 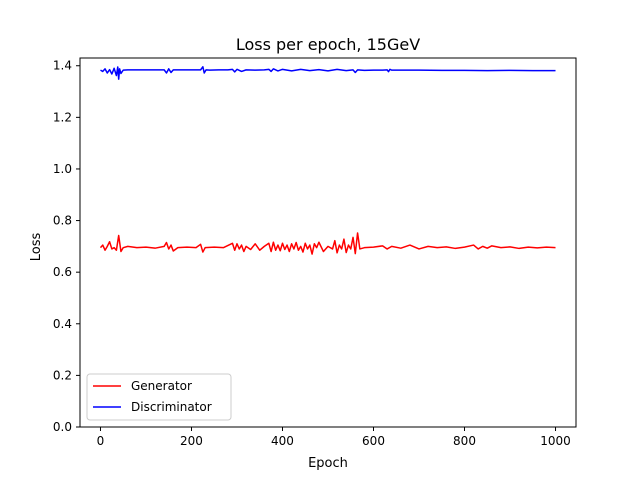 What do you see at coordinates (191, 441) in the screenshot?
I see `x-tick-label: 200` at bounding box center [191, 441].